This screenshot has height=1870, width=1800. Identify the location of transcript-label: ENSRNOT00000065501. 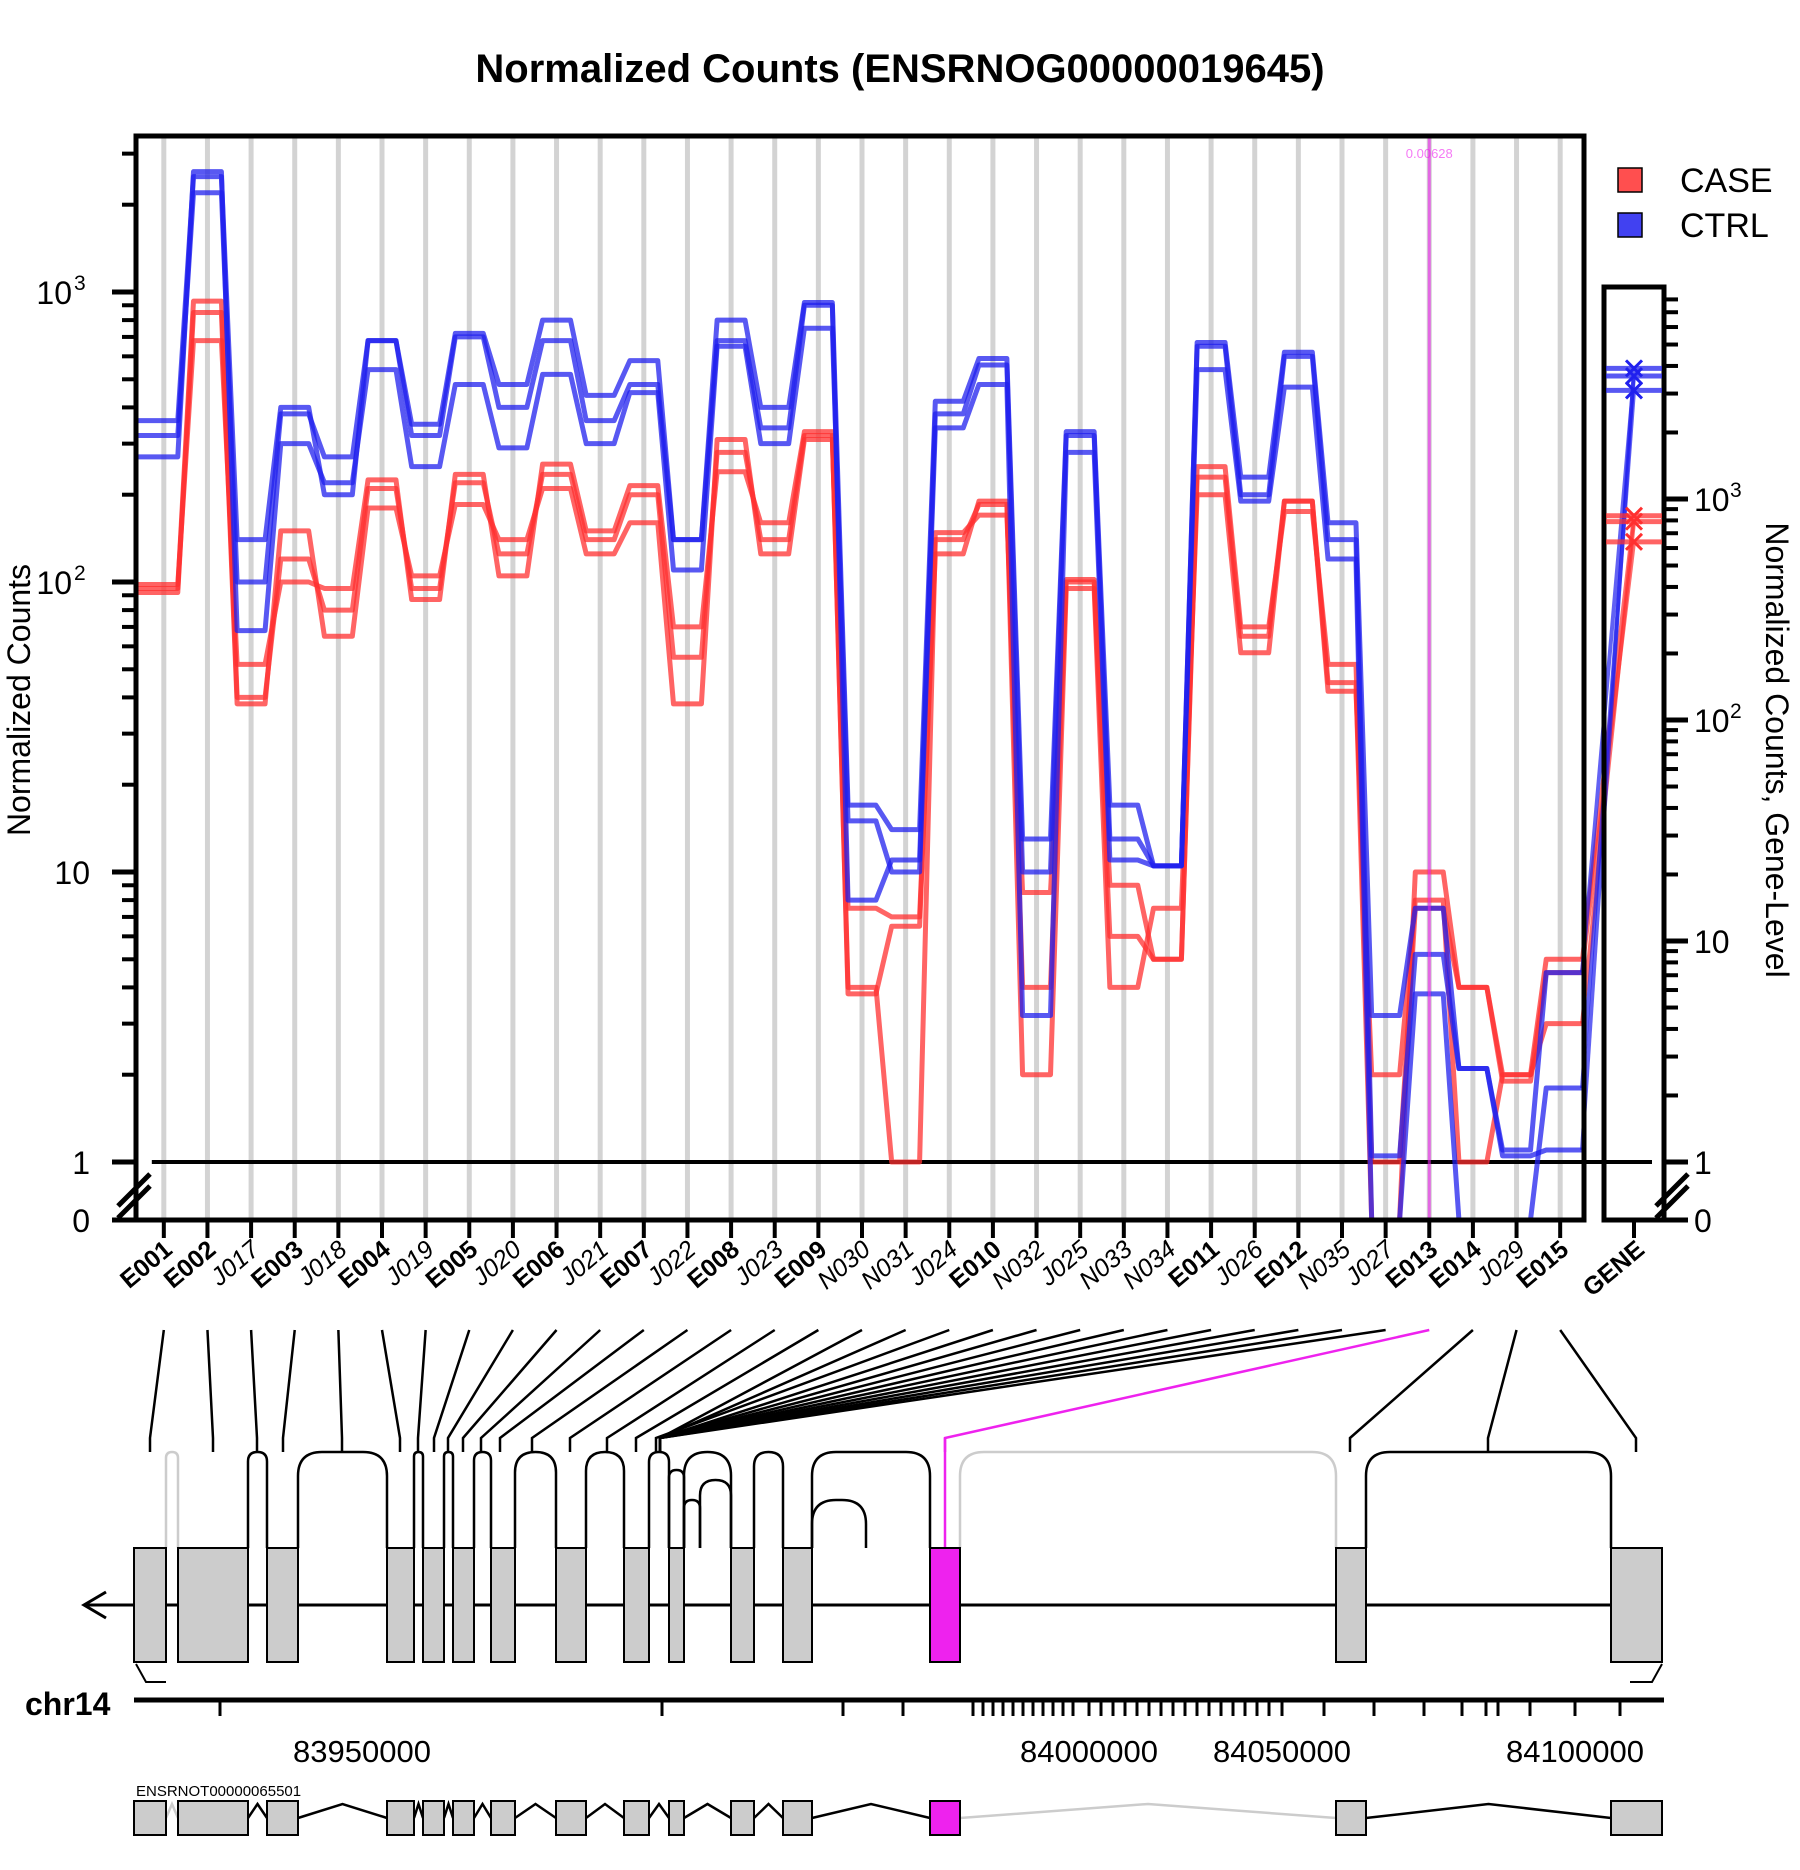
(218, 1791).